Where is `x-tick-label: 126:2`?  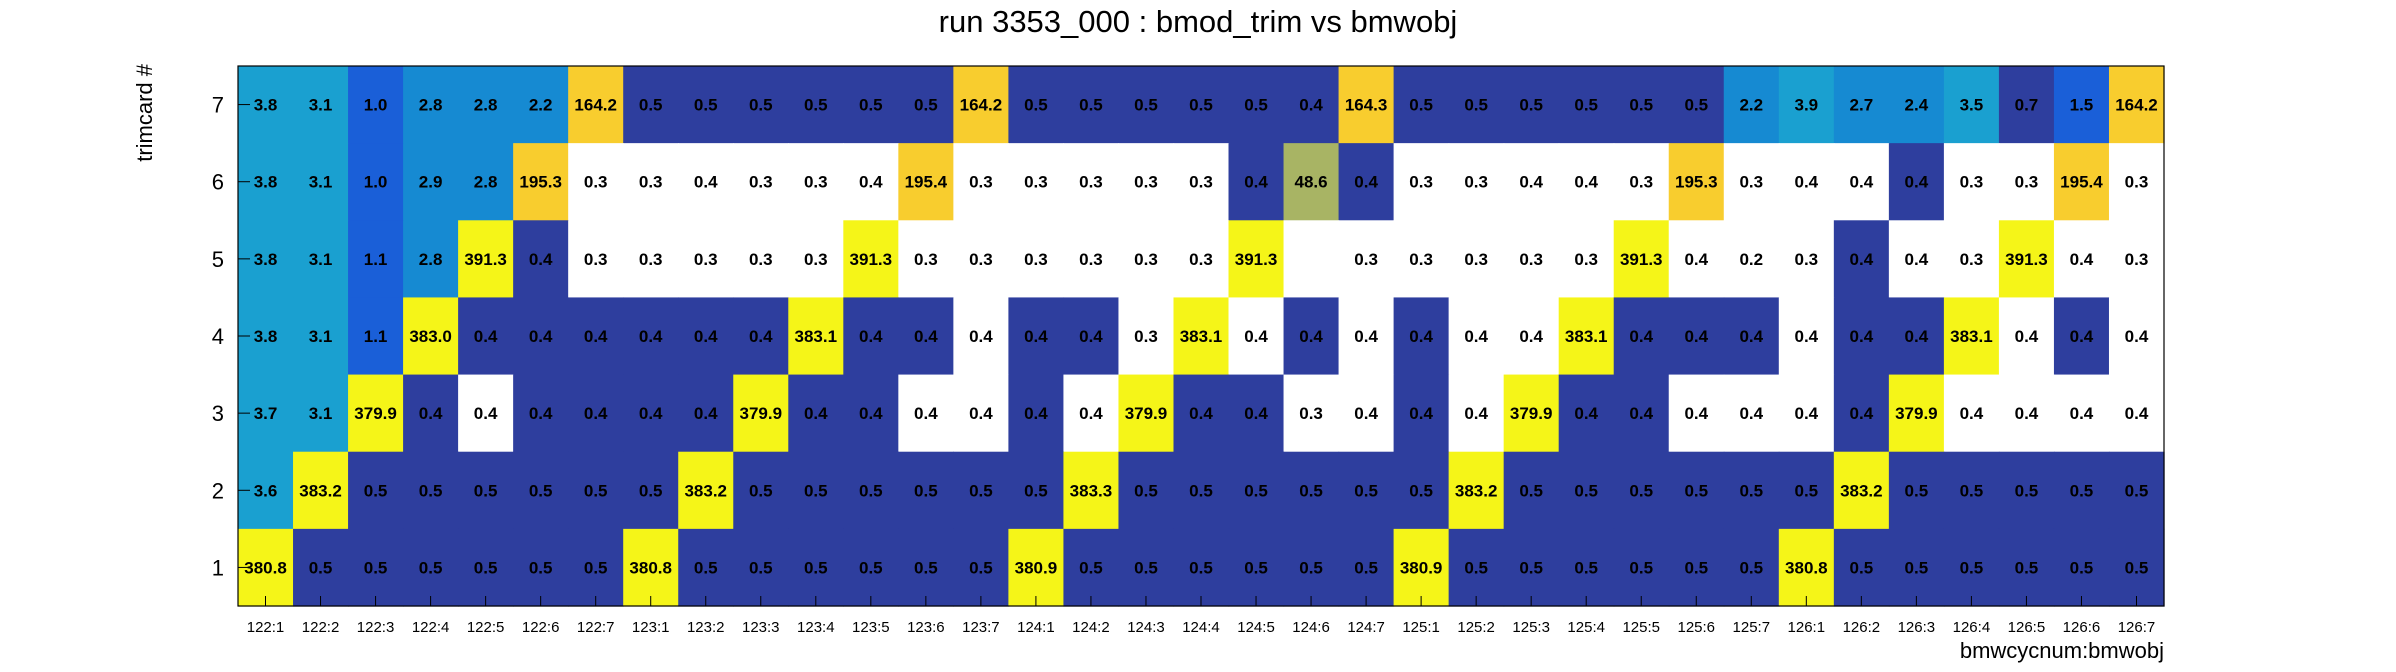 x-tick-label: 126:2 is located at coordinates (1862, 627).